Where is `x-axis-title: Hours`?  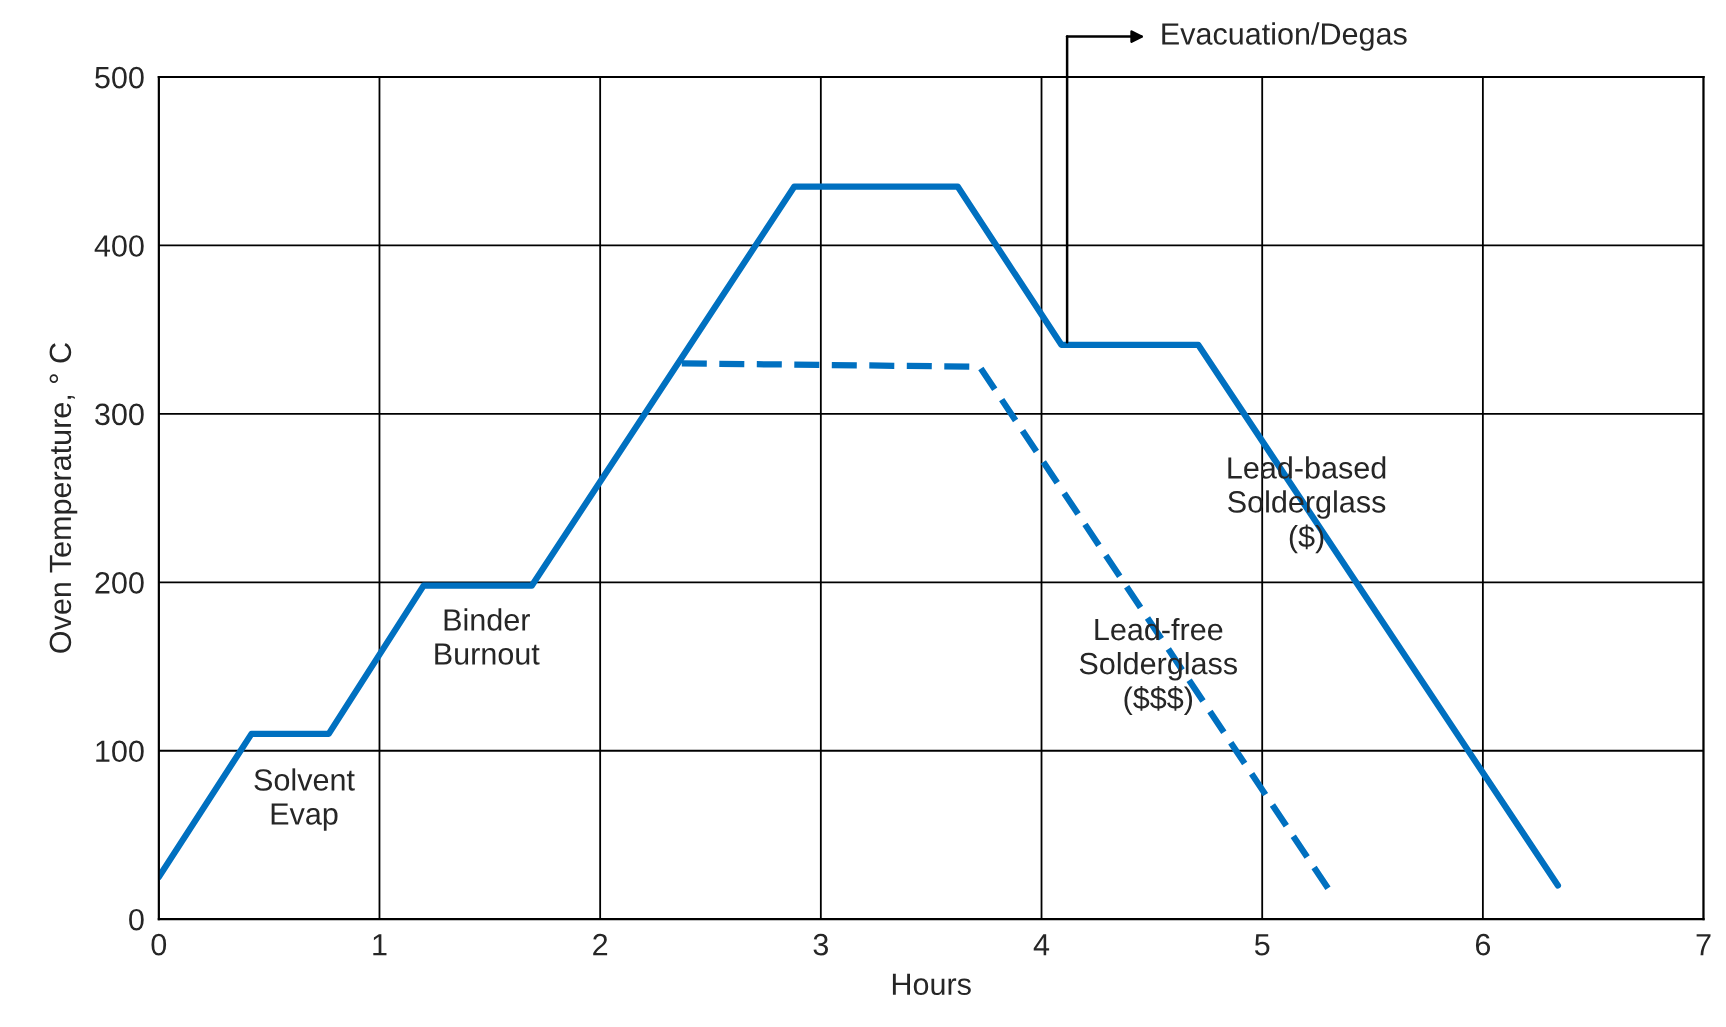 x-axis-title: Hours is located at coordinates (931, 984).